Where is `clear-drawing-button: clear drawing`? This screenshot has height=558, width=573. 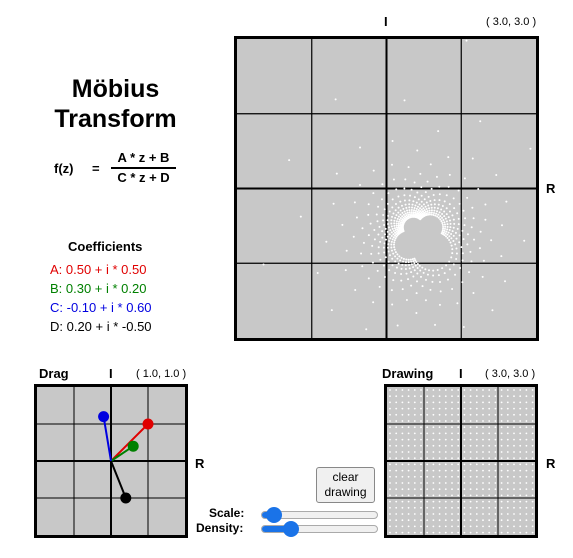 clear-drawing-button: clear drawing is located at coordinates (345, 485).